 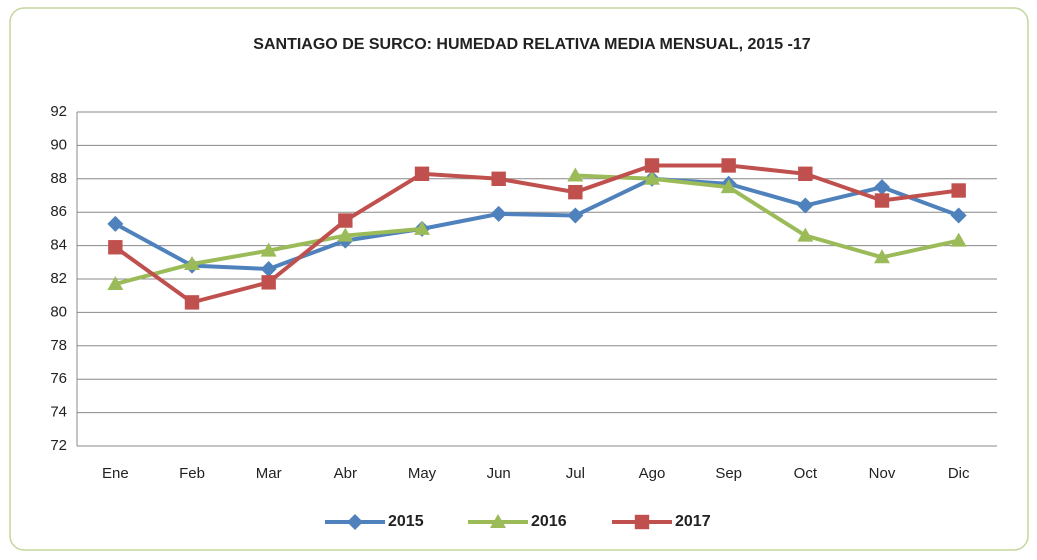 What do you see at coordinates (693, 521) in the screenshot?
I see `legend-label: 2017` at bounding box center [693, 521].